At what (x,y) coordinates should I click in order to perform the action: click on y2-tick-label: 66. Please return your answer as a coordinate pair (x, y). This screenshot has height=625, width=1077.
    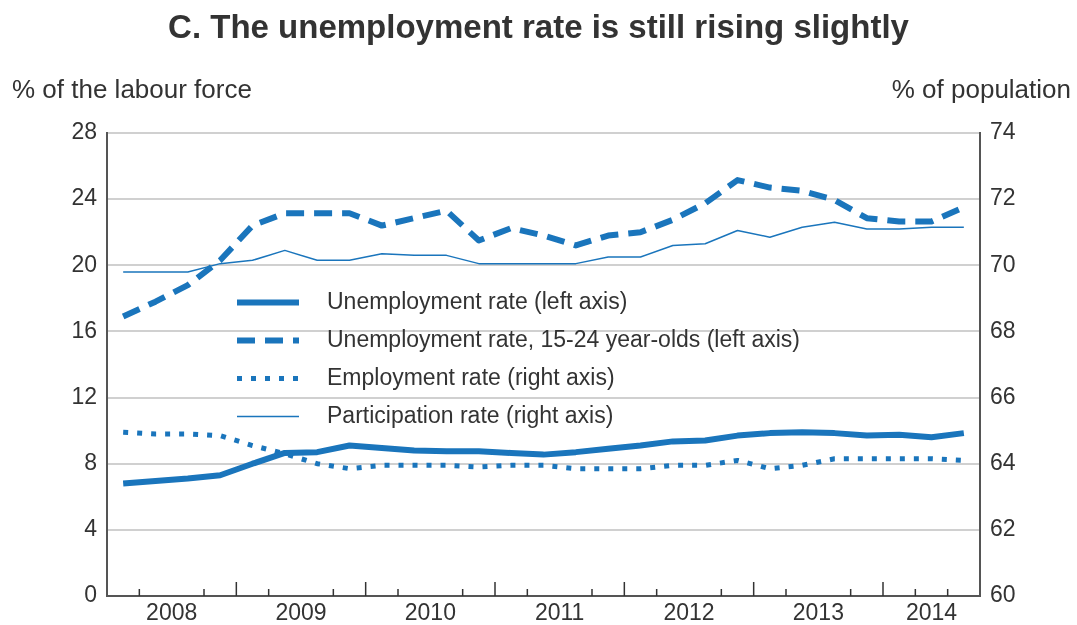
    Looking at the image, I should click on (1003, 395).